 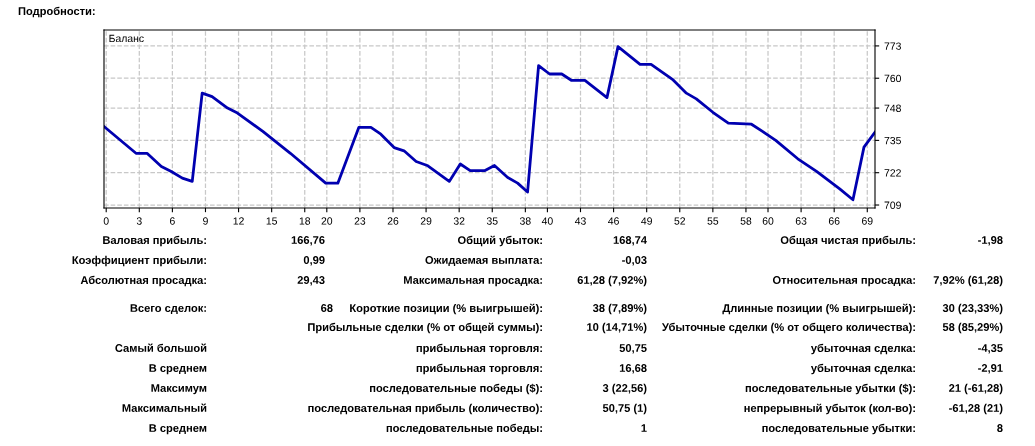 I want to click on text: 3 (22,56), so click(x=624, y=389).